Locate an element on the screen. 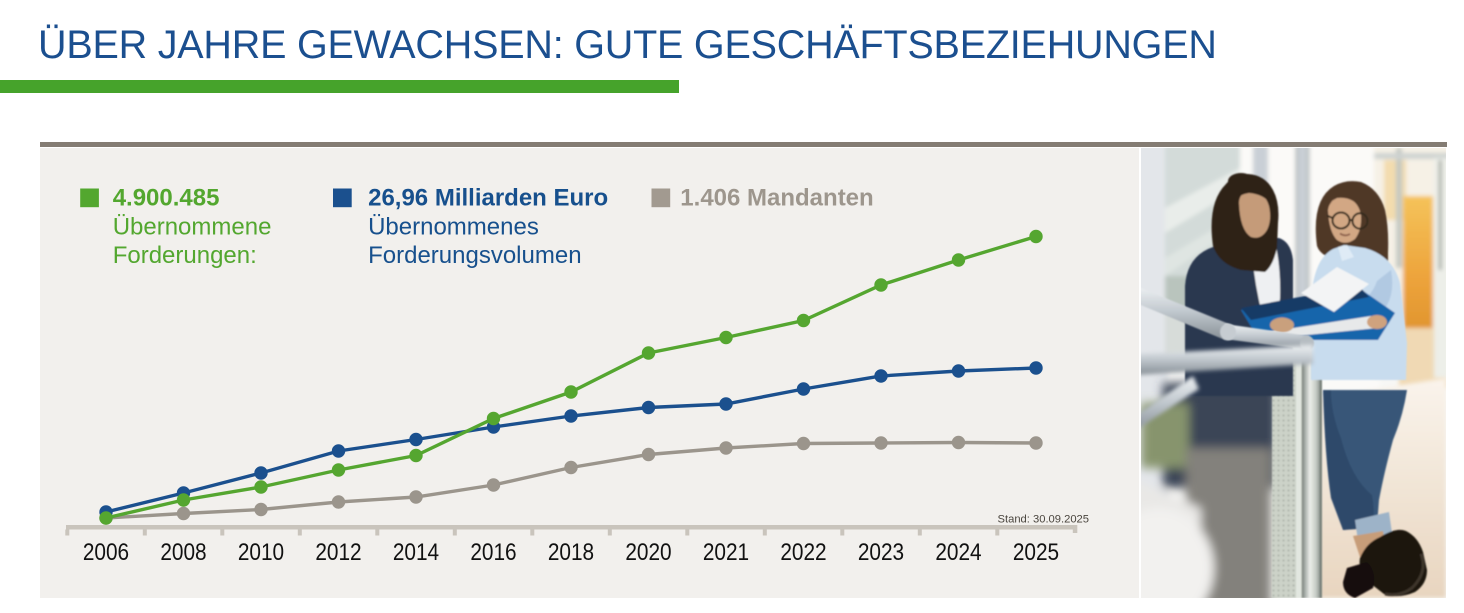  svg-text: 2014 is located at coordinates (416, 552).